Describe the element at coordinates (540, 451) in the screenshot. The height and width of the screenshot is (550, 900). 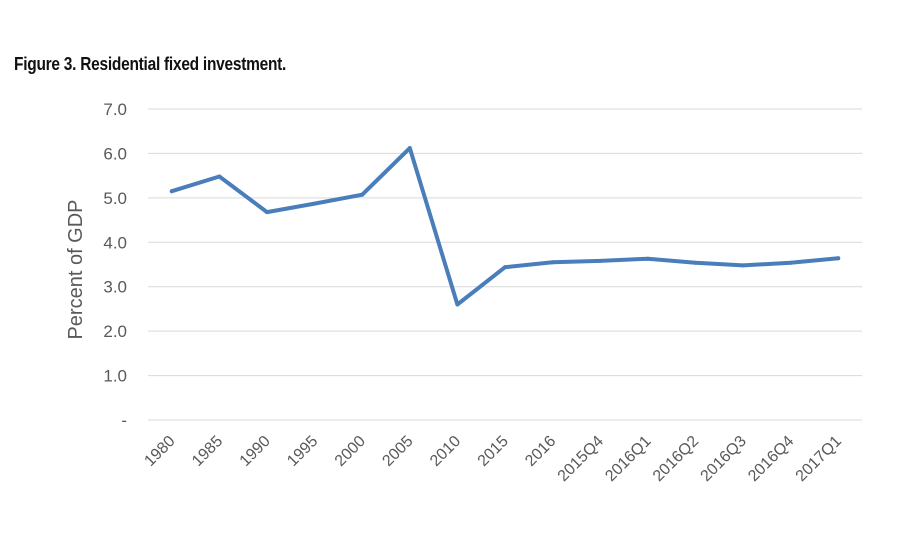
I see `x-tick-label: 2016` at that location.